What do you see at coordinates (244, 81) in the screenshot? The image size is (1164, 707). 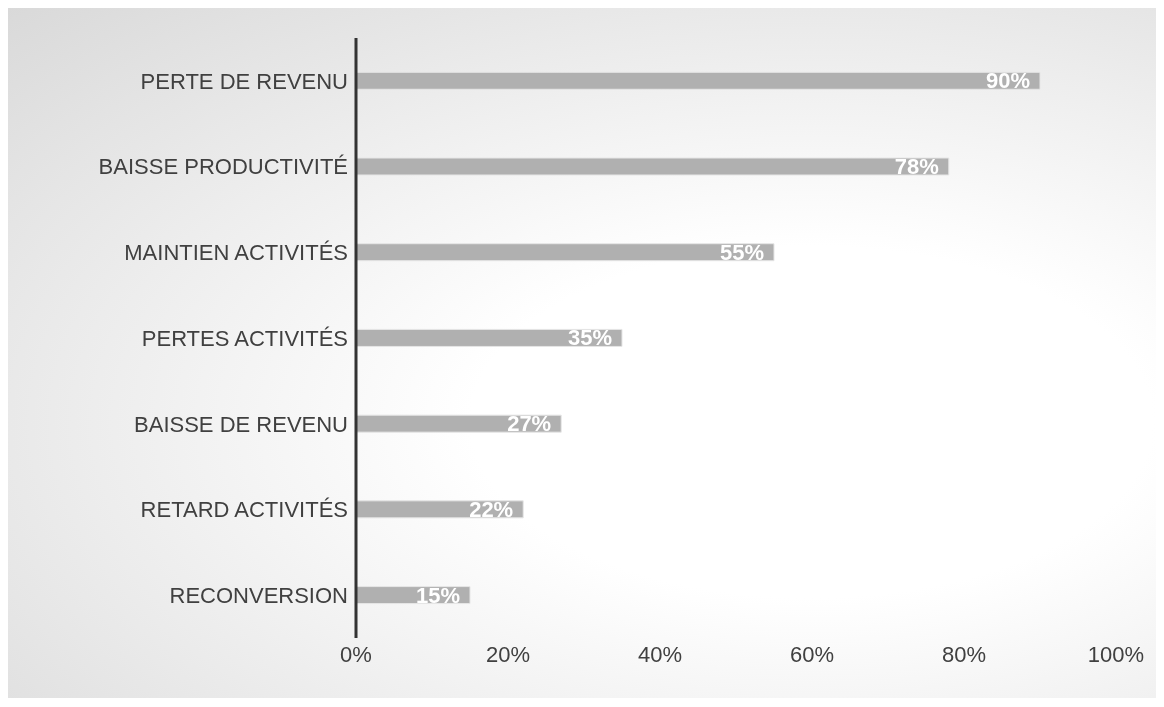 I see `y-tick-label: PERTE DE REVENU` at bounding box center [244, 81].